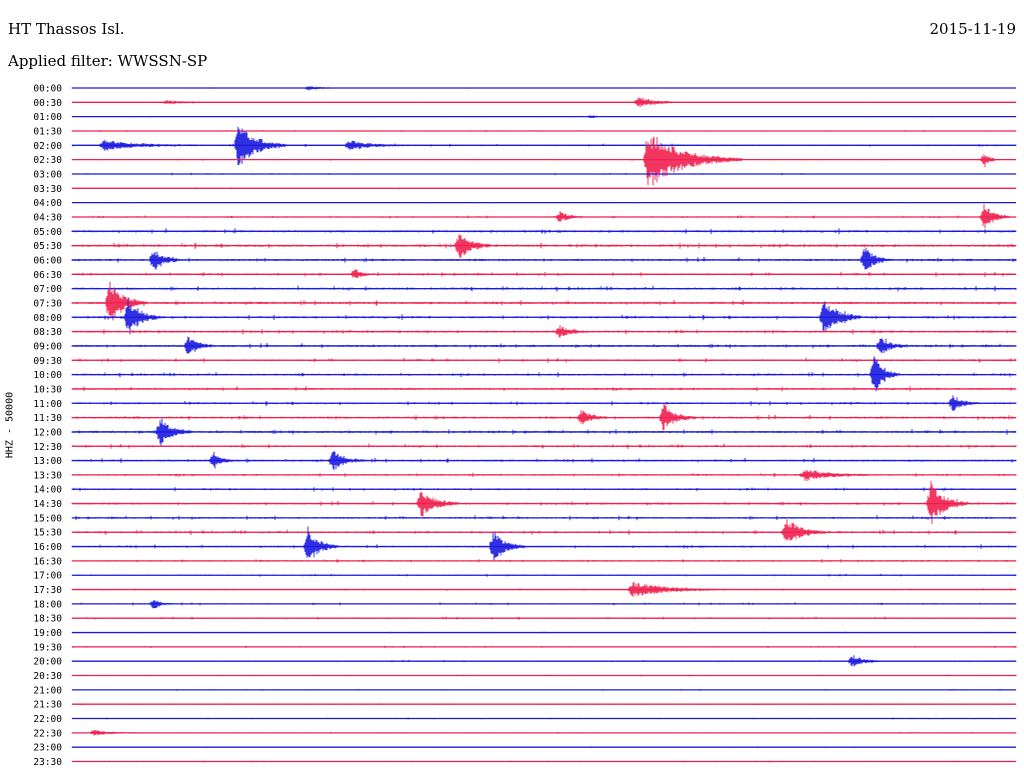  Describe the element at coordinates (544, 675) in the screenshot. I see `trace-2030` at that location.